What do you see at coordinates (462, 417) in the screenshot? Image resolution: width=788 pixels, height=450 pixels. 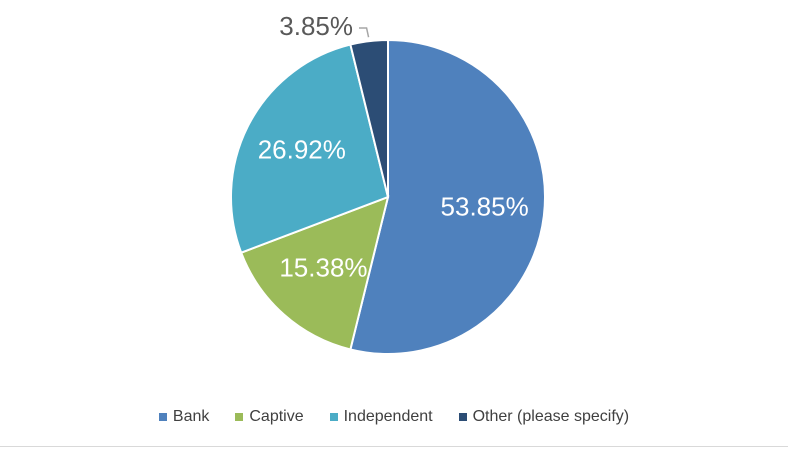 I see `legend-swatch-other` at bounding box center [462, 417].